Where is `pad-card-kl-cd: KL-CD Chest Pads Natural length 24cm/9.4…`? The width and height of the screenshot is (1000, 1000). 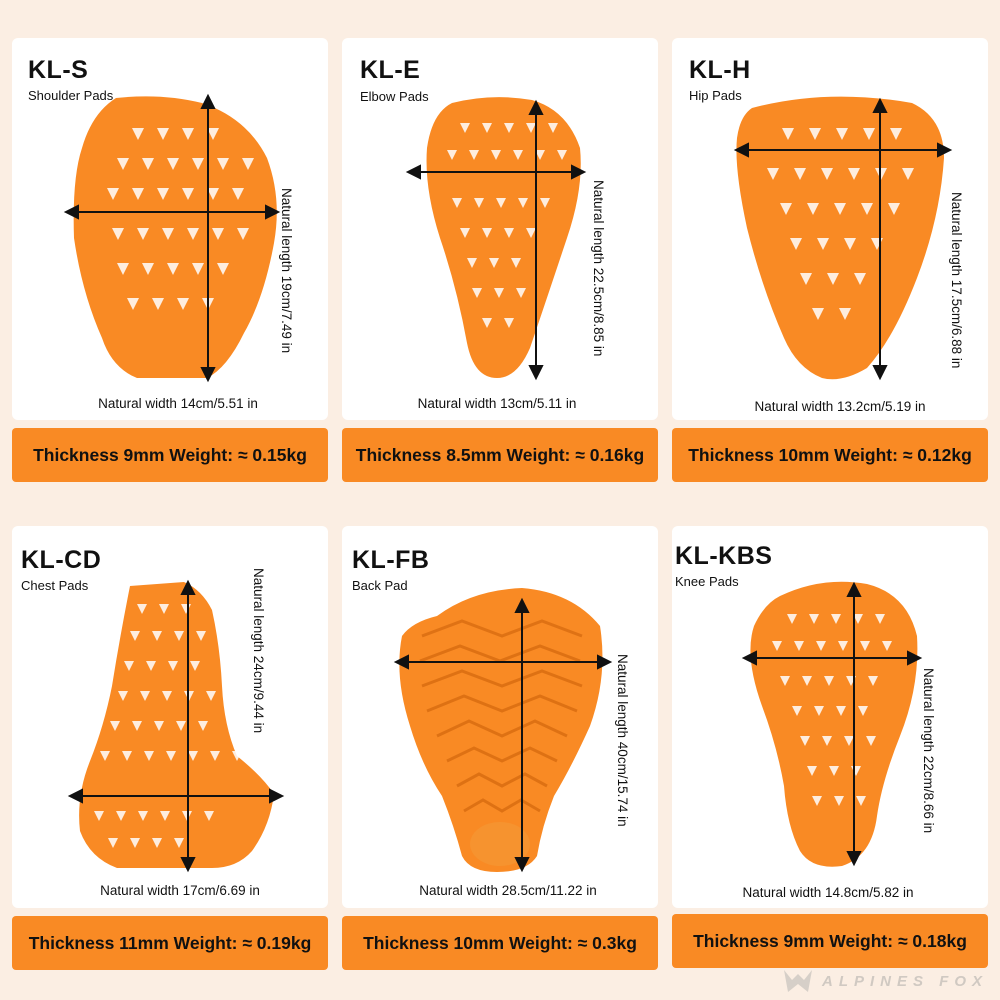 pad-card-kl-cd: KL-CD Chest Pads Natural length 24cm/9.4… is located at coordinates (170, 717).